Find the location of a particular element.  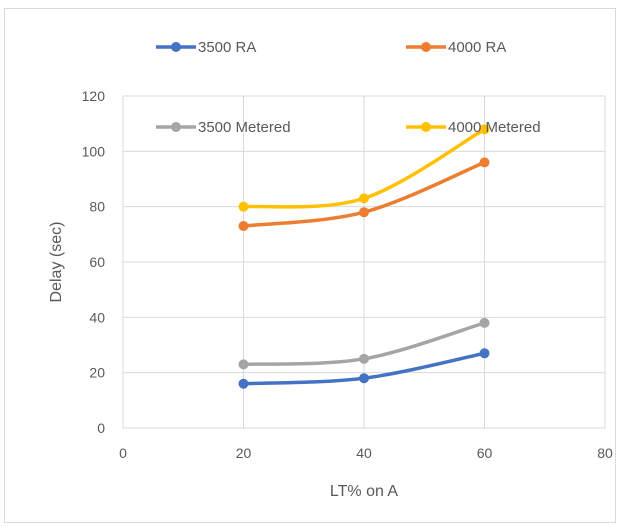

x-tick-label: 80 is located at coordinates (605, 453).